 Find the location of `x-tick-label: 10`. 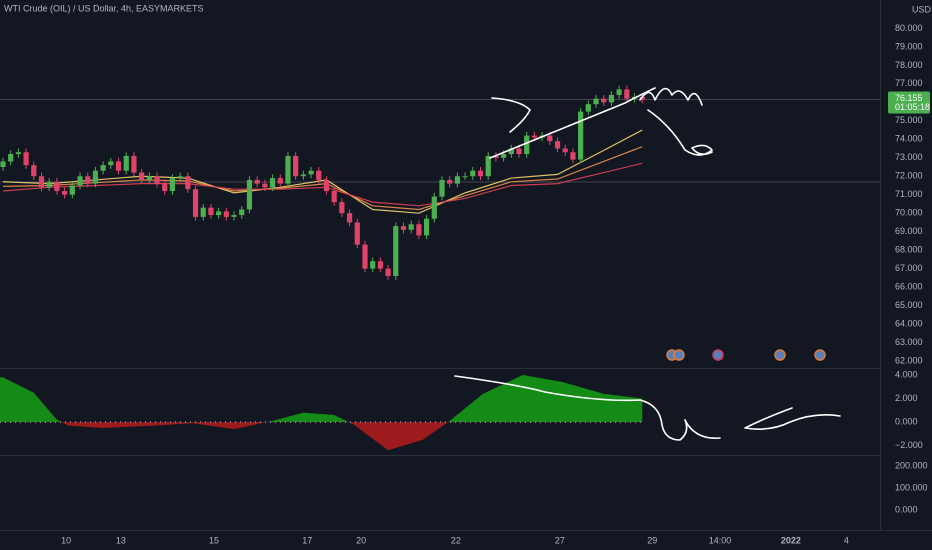

x-tick-label: 10 is located at coordinates (66, 540).